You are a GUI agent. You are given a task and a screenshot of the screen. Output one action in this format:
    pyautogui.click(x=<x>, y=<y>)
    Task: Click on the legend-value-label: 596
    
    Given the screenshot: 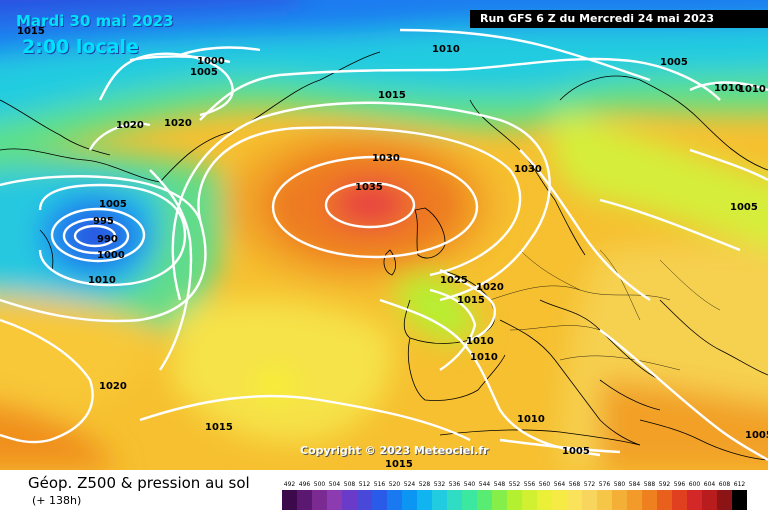 What is the action you would take?
    pyautogui.click(x=680, y=484)
    